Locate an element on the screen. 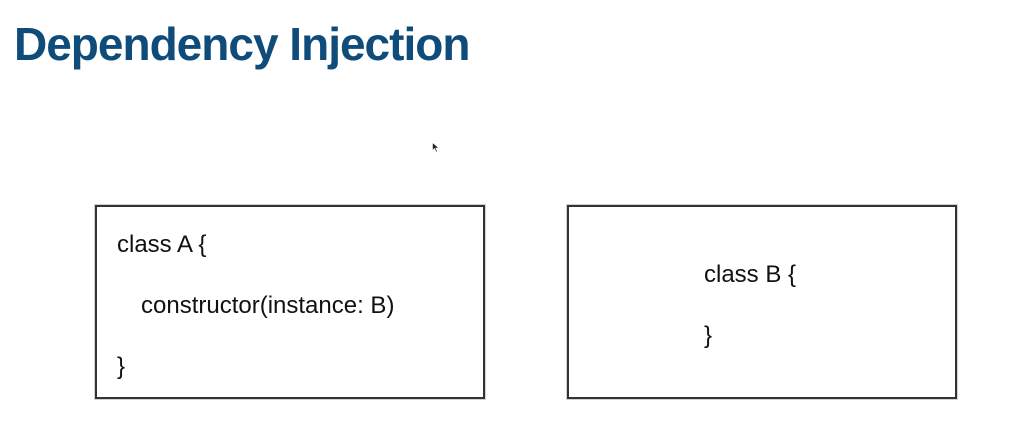 The image size is (1021, 439). class-a-declaration: class A { is located at coordinates (162, 244).